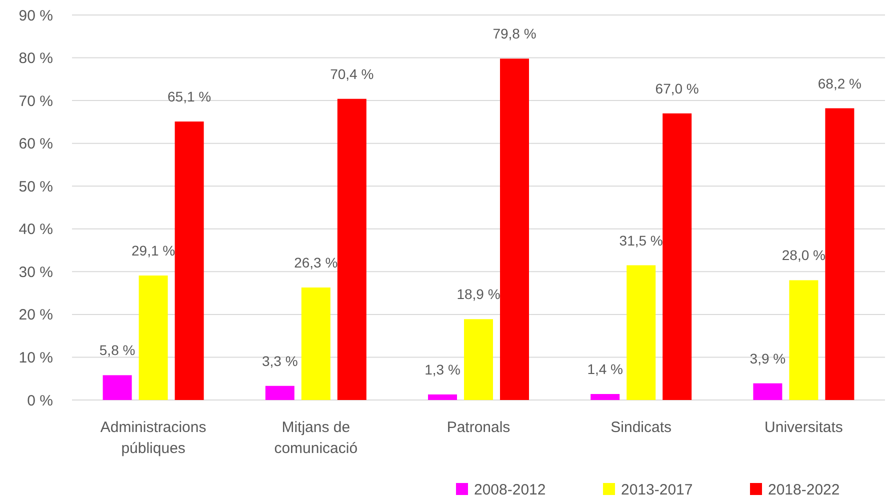  I want to click on data-label: 79,8 %, so click(514, 34).